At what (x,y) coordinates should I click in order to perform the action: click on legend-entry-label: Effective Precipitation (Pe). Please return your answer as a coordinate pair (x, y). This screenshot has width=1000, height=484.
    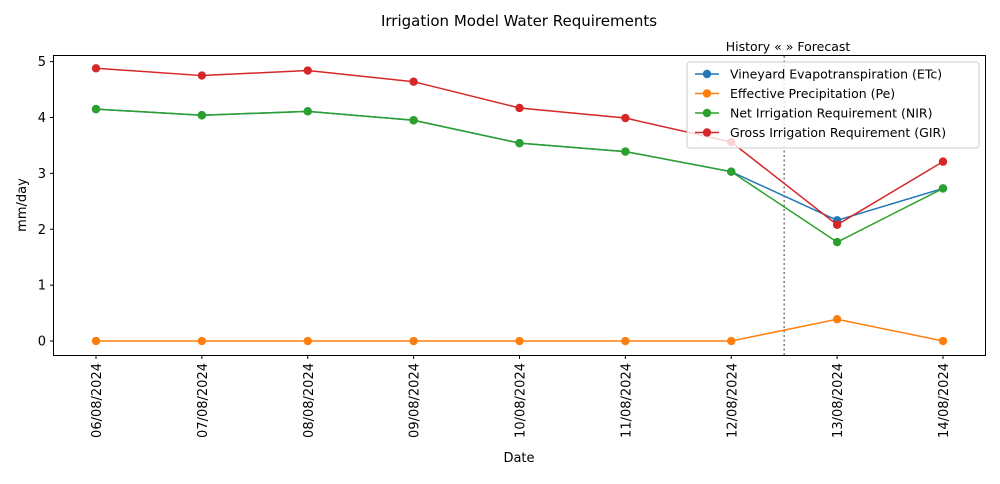
    Looking at the image, I should click on (812, 93).